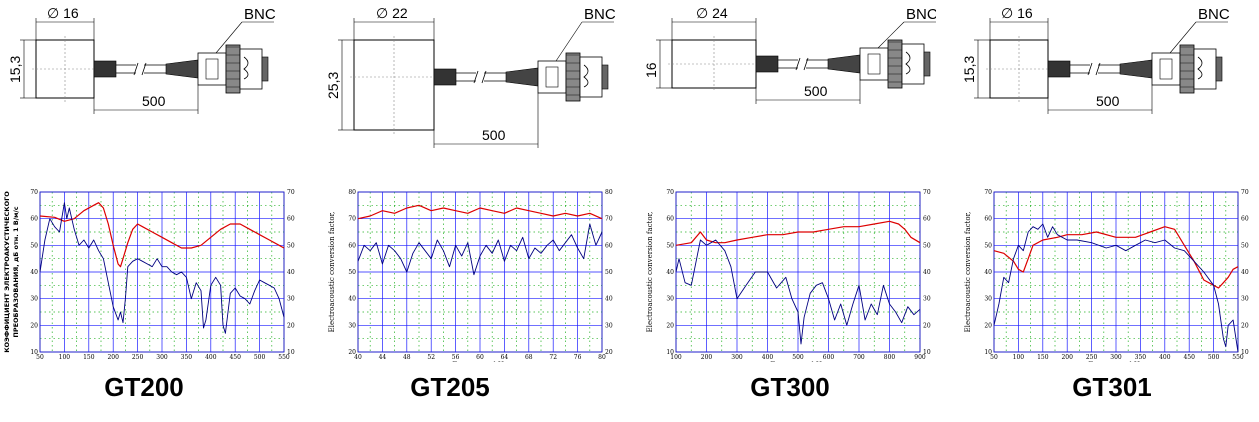 The width and height of the screenshot is (1259, 422). What do you see at coordinates (790, 387) in the screenshot?
I see `model-label: GT300` at bounding box center [790, 387].